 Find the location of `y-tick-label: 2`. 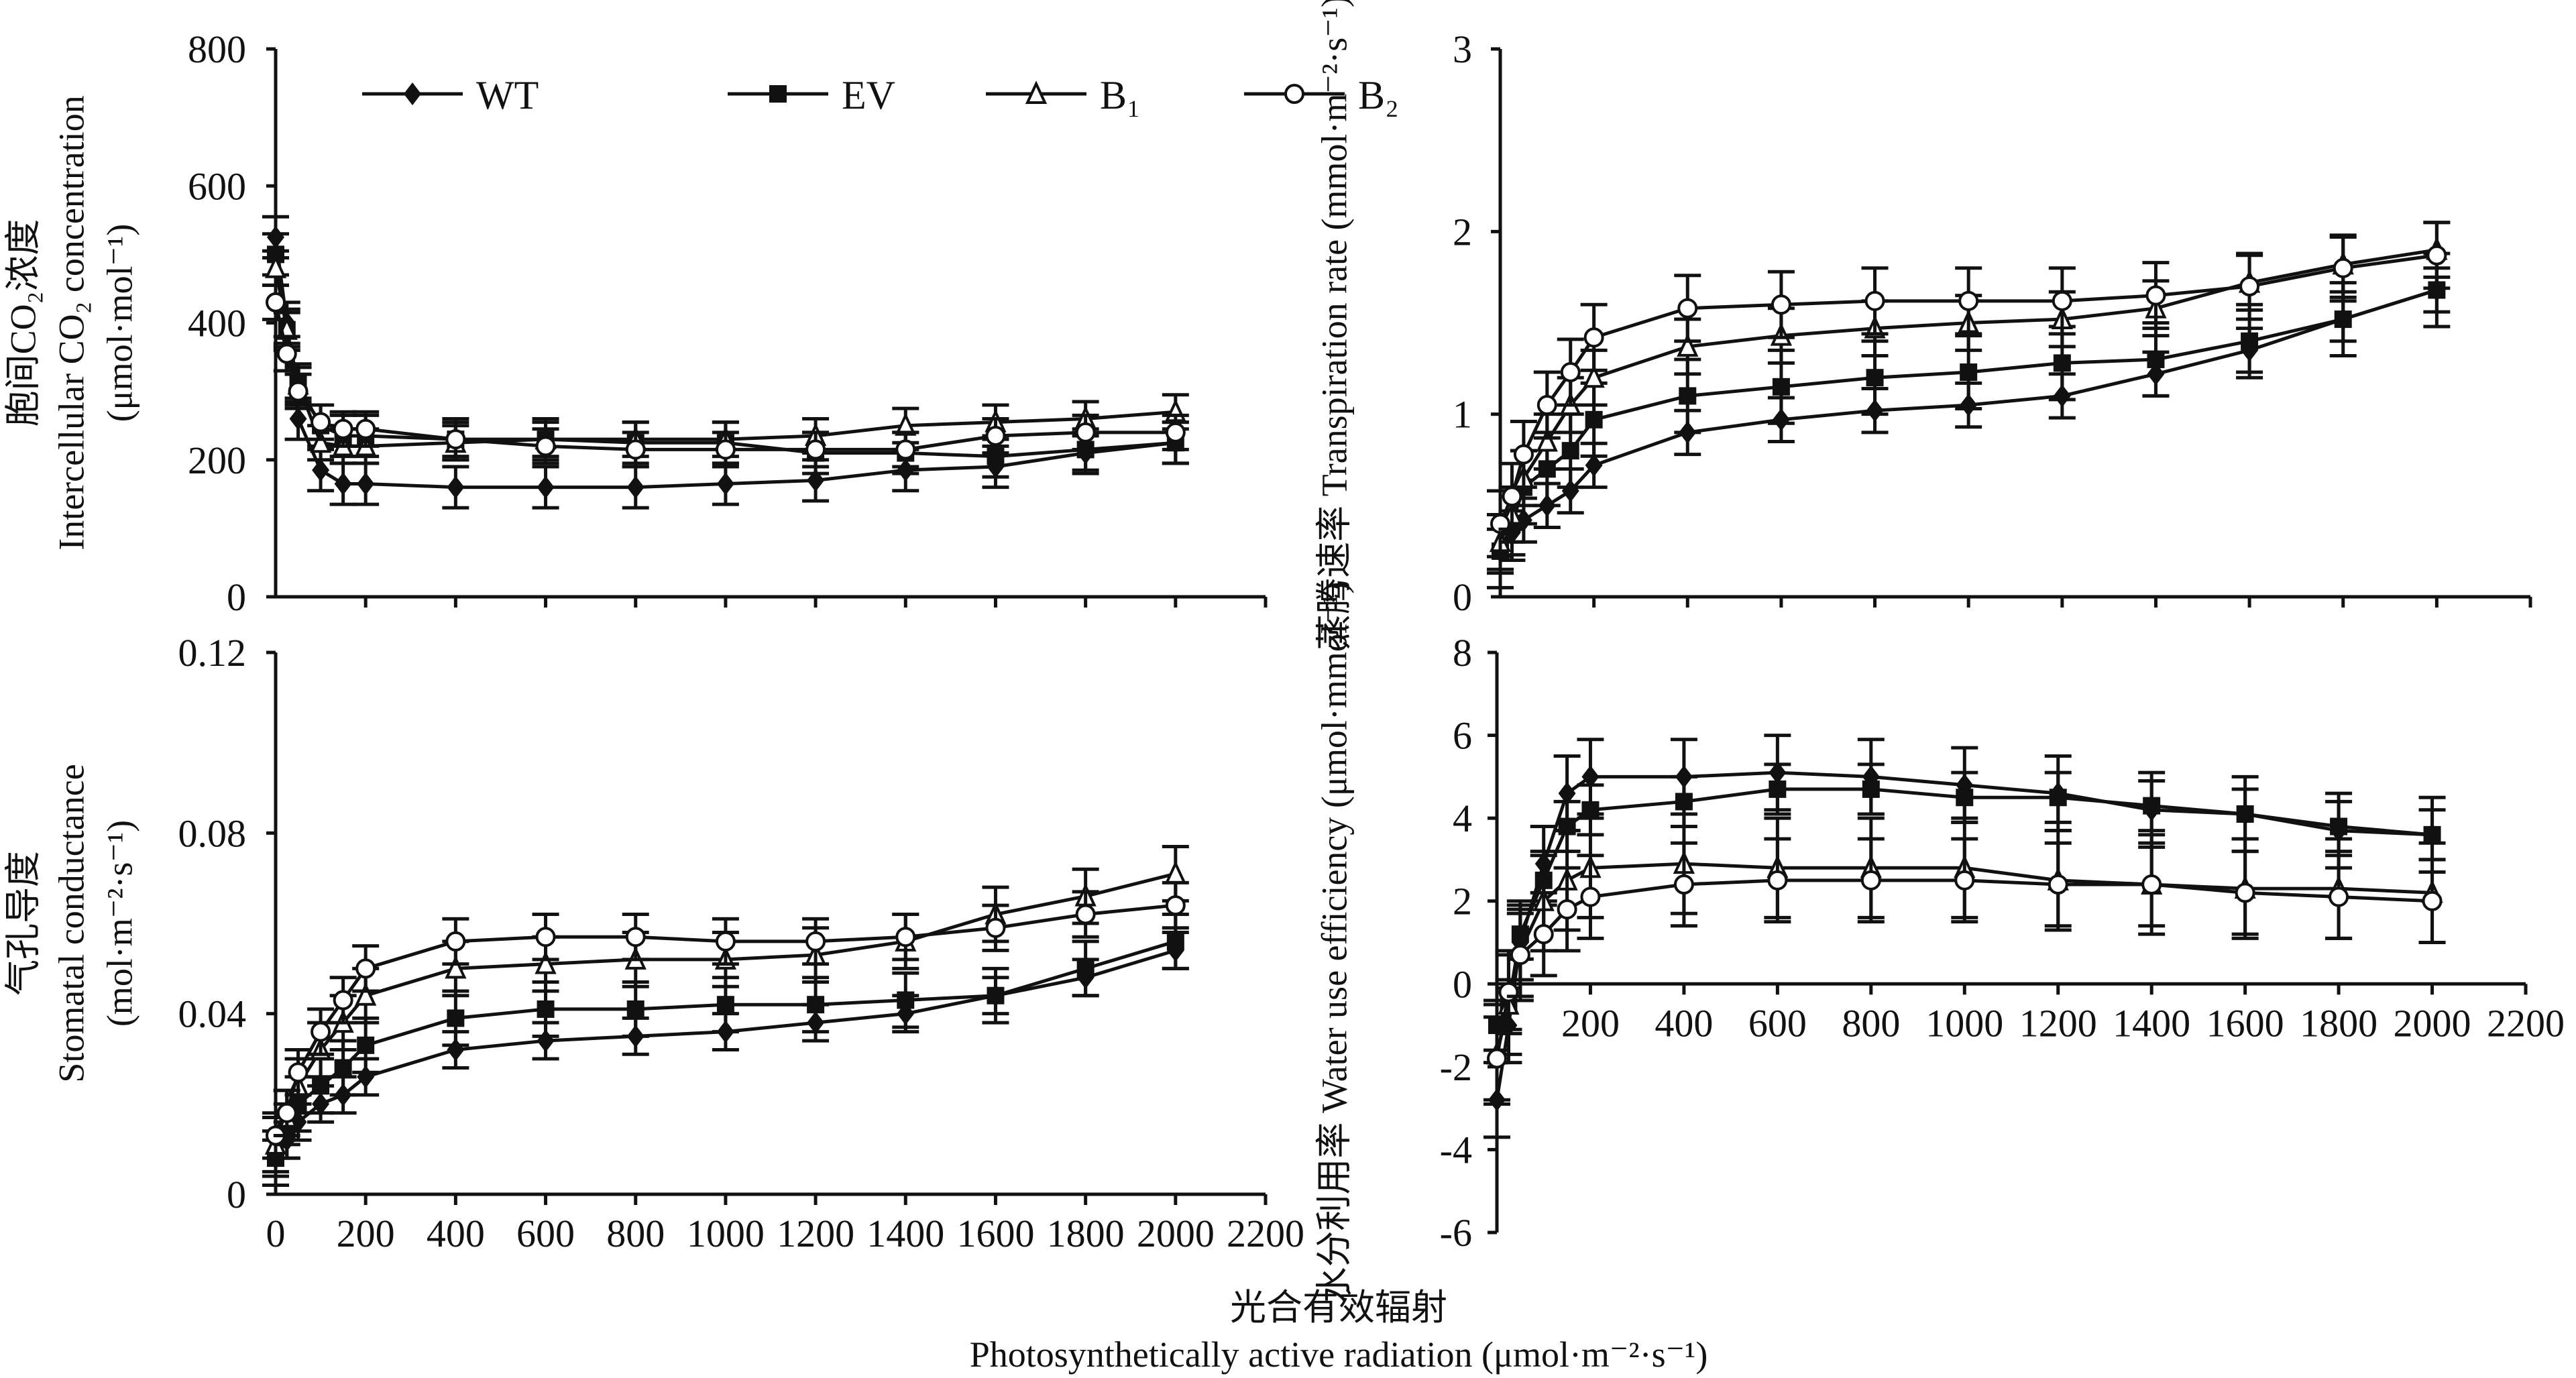

y-tick-label: 2 is located at coordinates (1462, 231).